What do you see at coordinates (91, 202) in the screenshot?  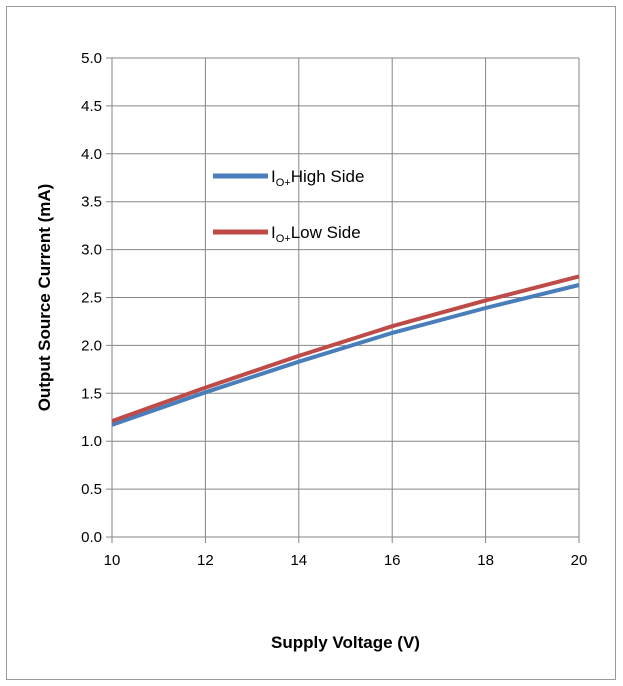 I see `y-tick-label: 3.5` at bounding box center [91, 202].